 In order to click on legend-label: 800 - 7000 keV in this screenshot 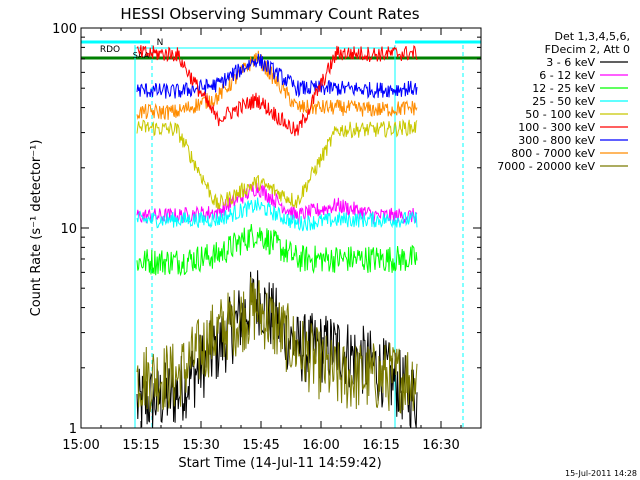, I will do `click(553, 153)`.